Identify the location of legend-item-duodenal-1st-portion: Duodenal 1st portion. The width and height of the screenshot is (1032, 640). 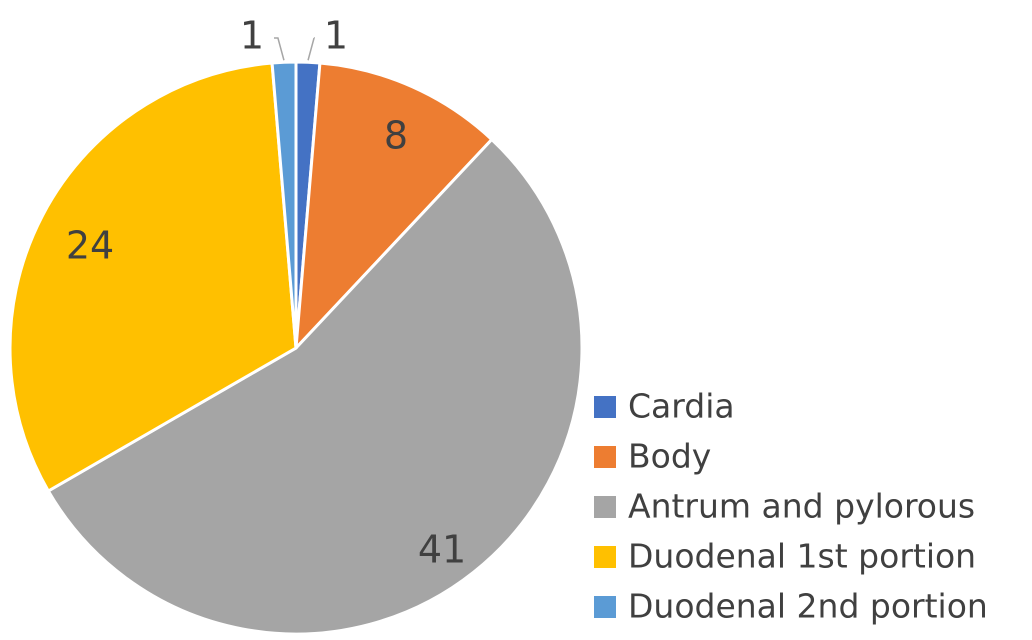
(785, 556).